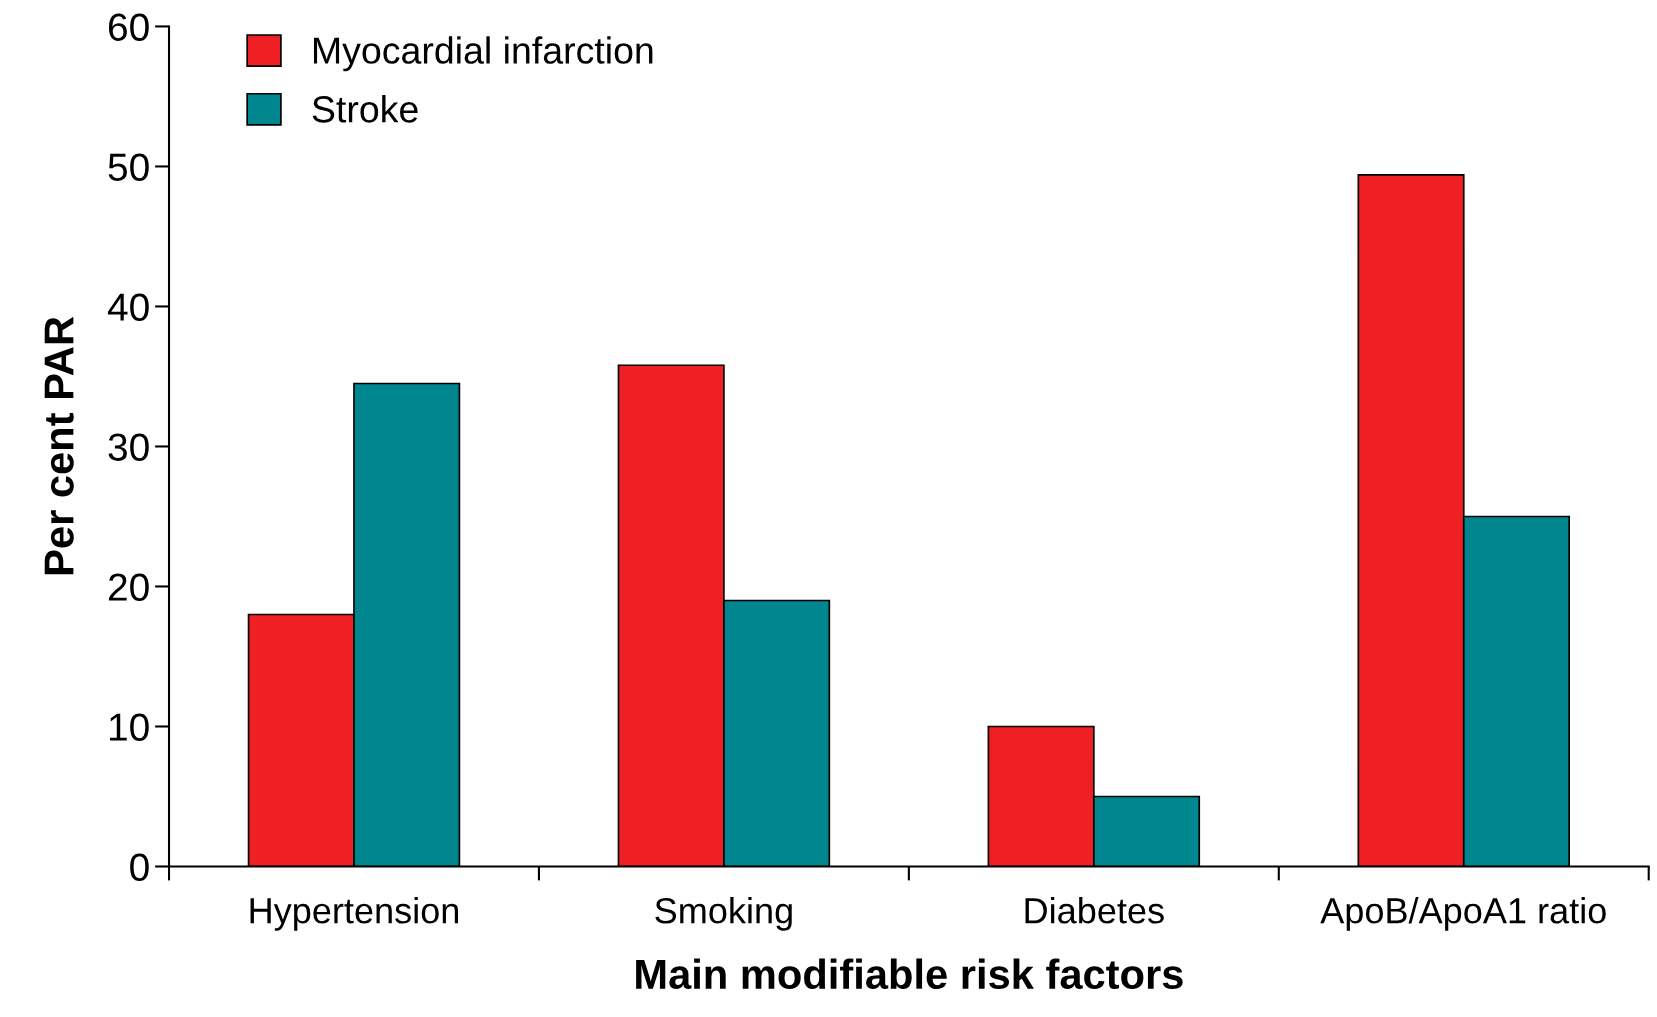  What do you see at coordinates (909, 974) in the screenshot?
I see `x-axis-title: Main modifiable risk factors` at bounding box center [909, 974].